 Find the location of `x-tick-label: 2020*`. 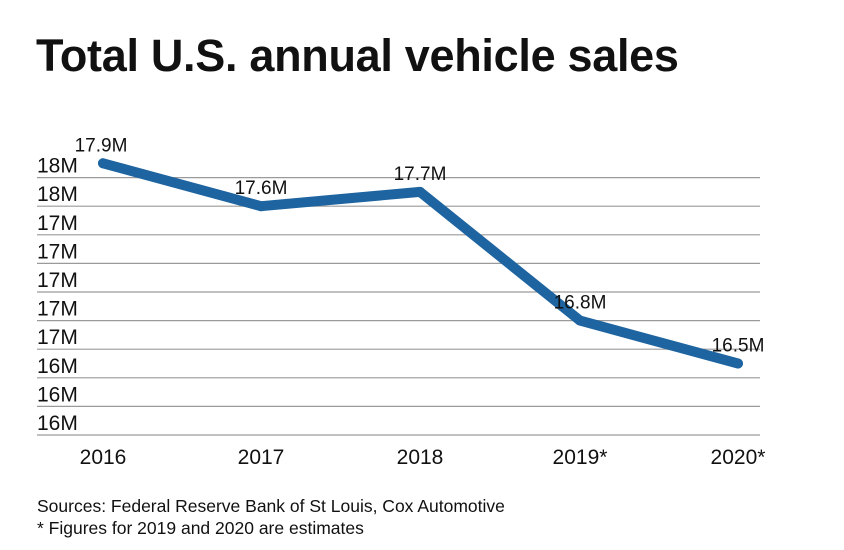

x-tick-label: 2020* is located at coordinates (738, 457).